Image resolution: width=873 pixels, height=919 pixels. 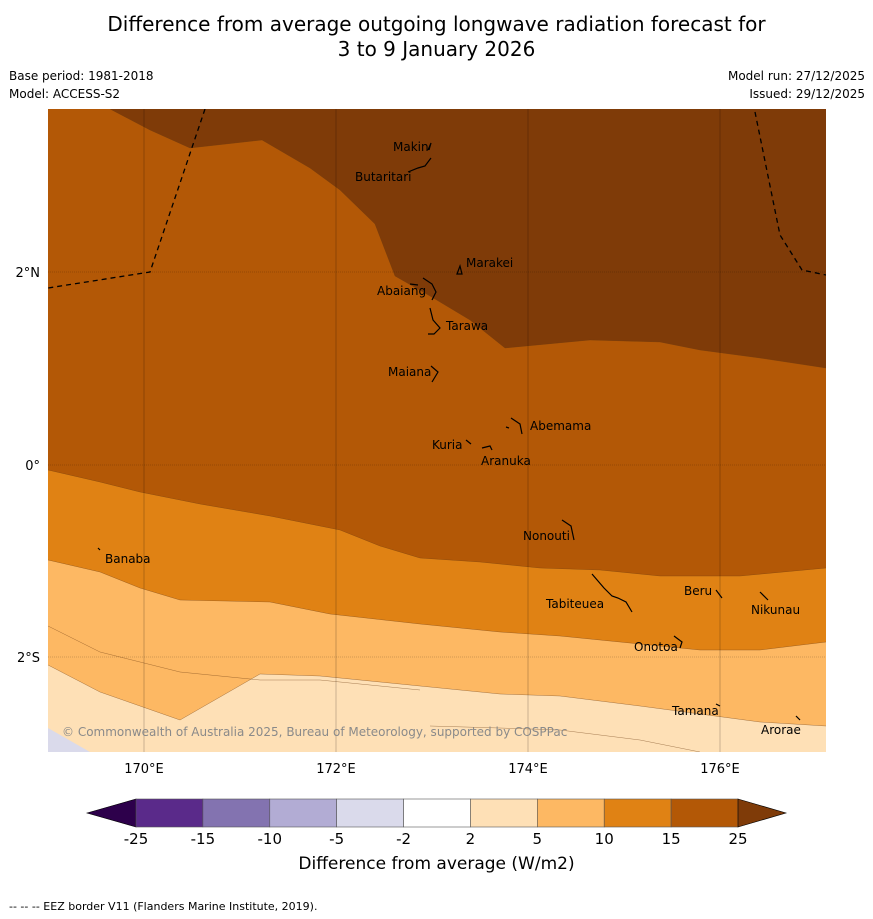 I want to click on meta-left: Base period: 1981-2018 Model: ACCESS-S2, so click(x=81, y=86).